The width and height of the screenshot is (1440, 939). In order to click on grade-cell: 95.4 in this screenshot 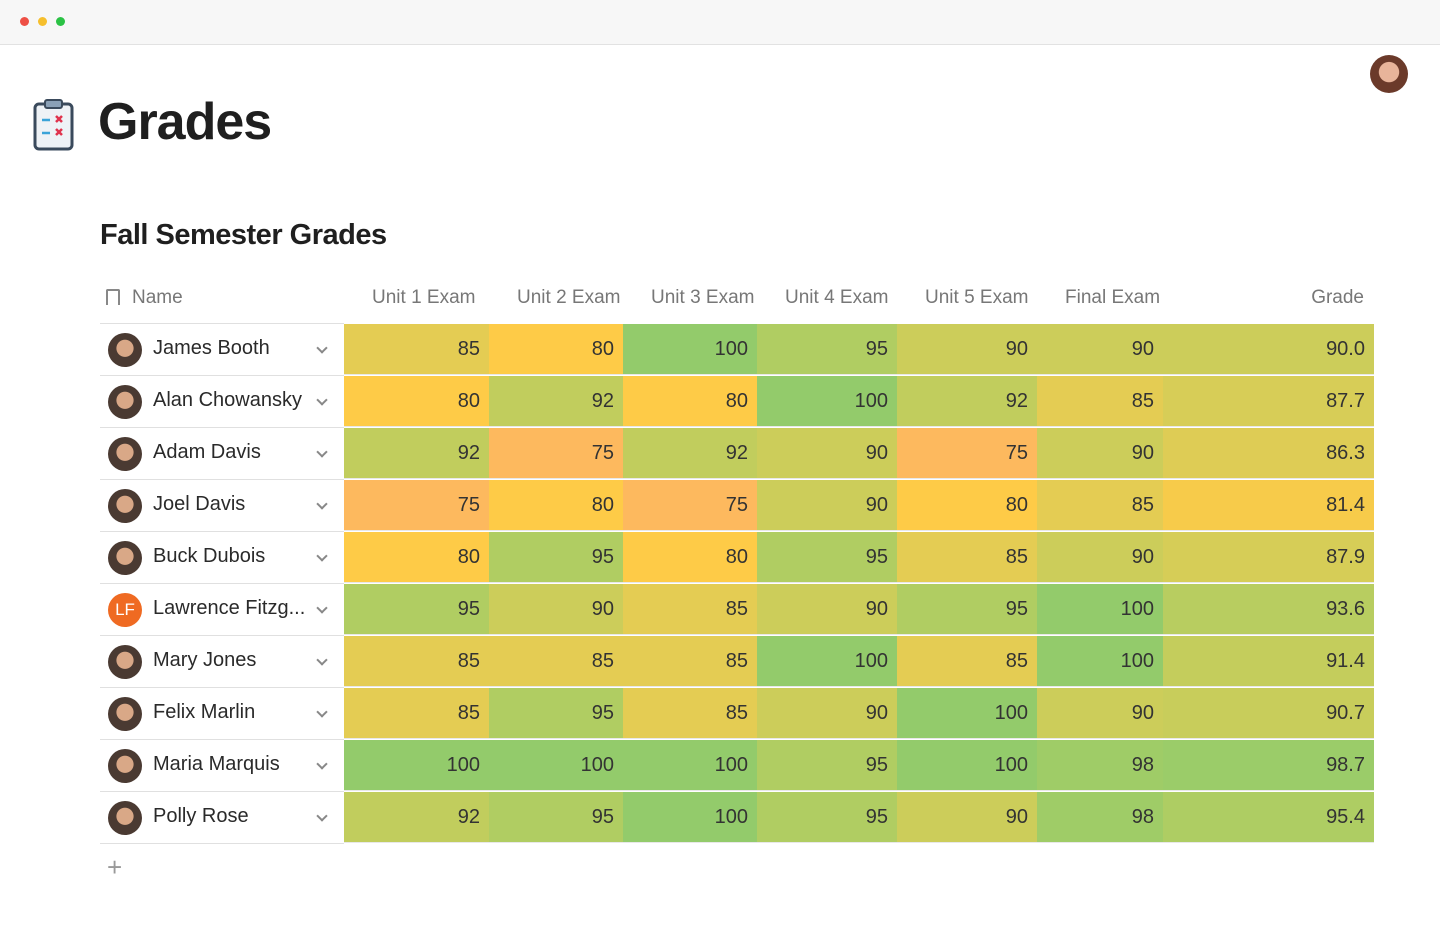, I will do `click(1268, 817)`.